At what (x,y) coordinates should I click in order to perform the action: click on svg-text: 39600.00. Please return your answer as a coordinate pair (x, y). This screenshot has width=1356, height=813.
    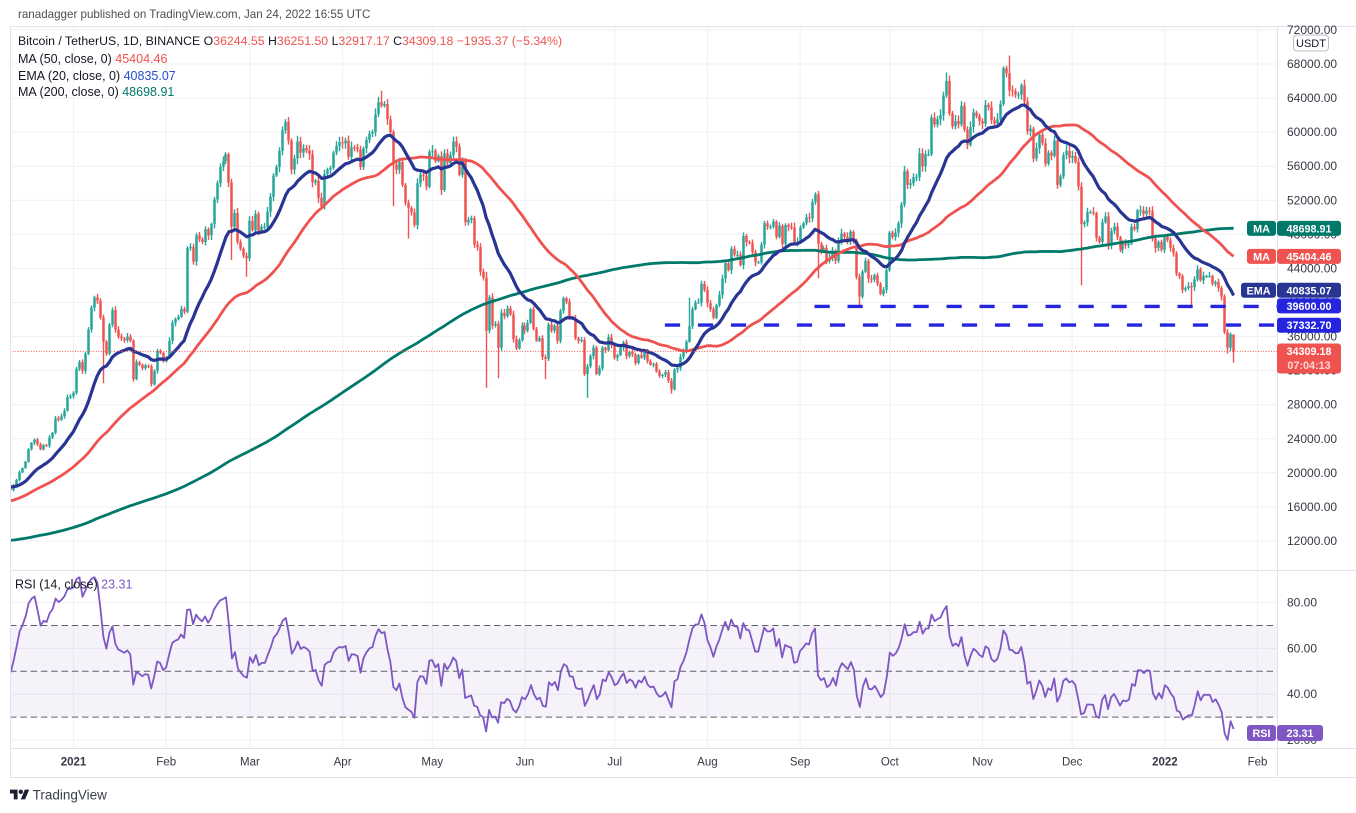
    Looking at the image, I should click on (1308, 307).